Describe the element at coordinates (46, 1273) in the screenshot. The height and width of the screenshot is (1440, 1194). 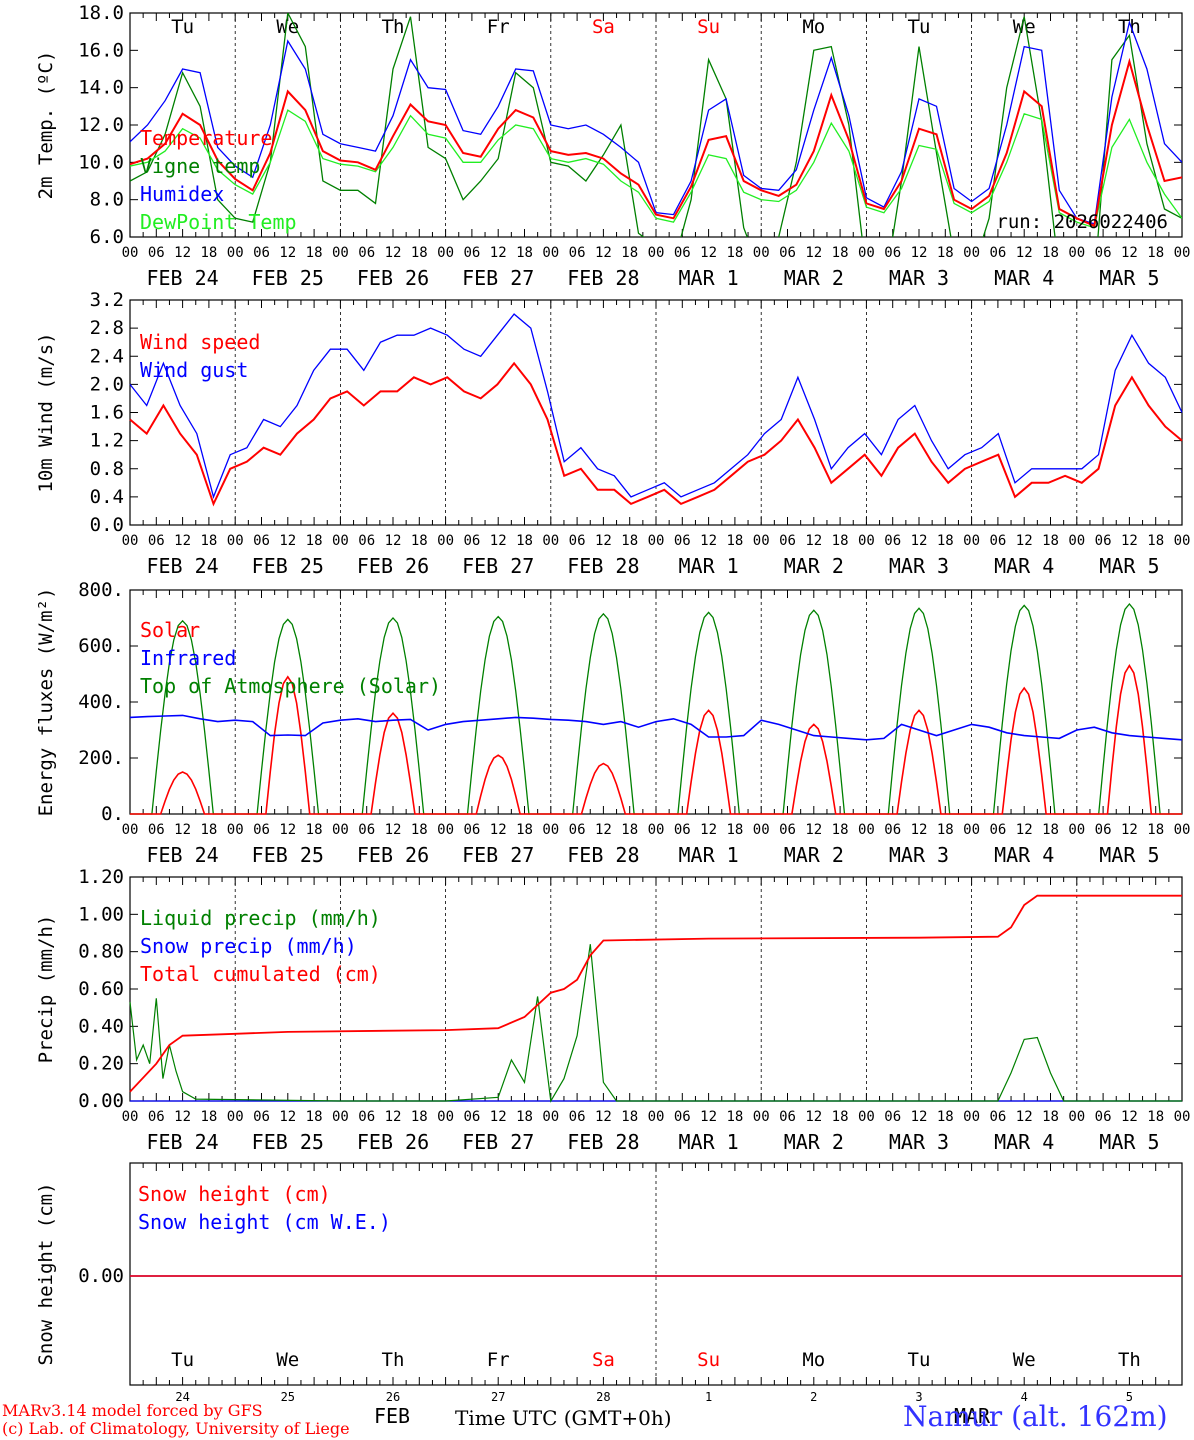
I see `y-axis-label: Snow height (cm)` at that location.